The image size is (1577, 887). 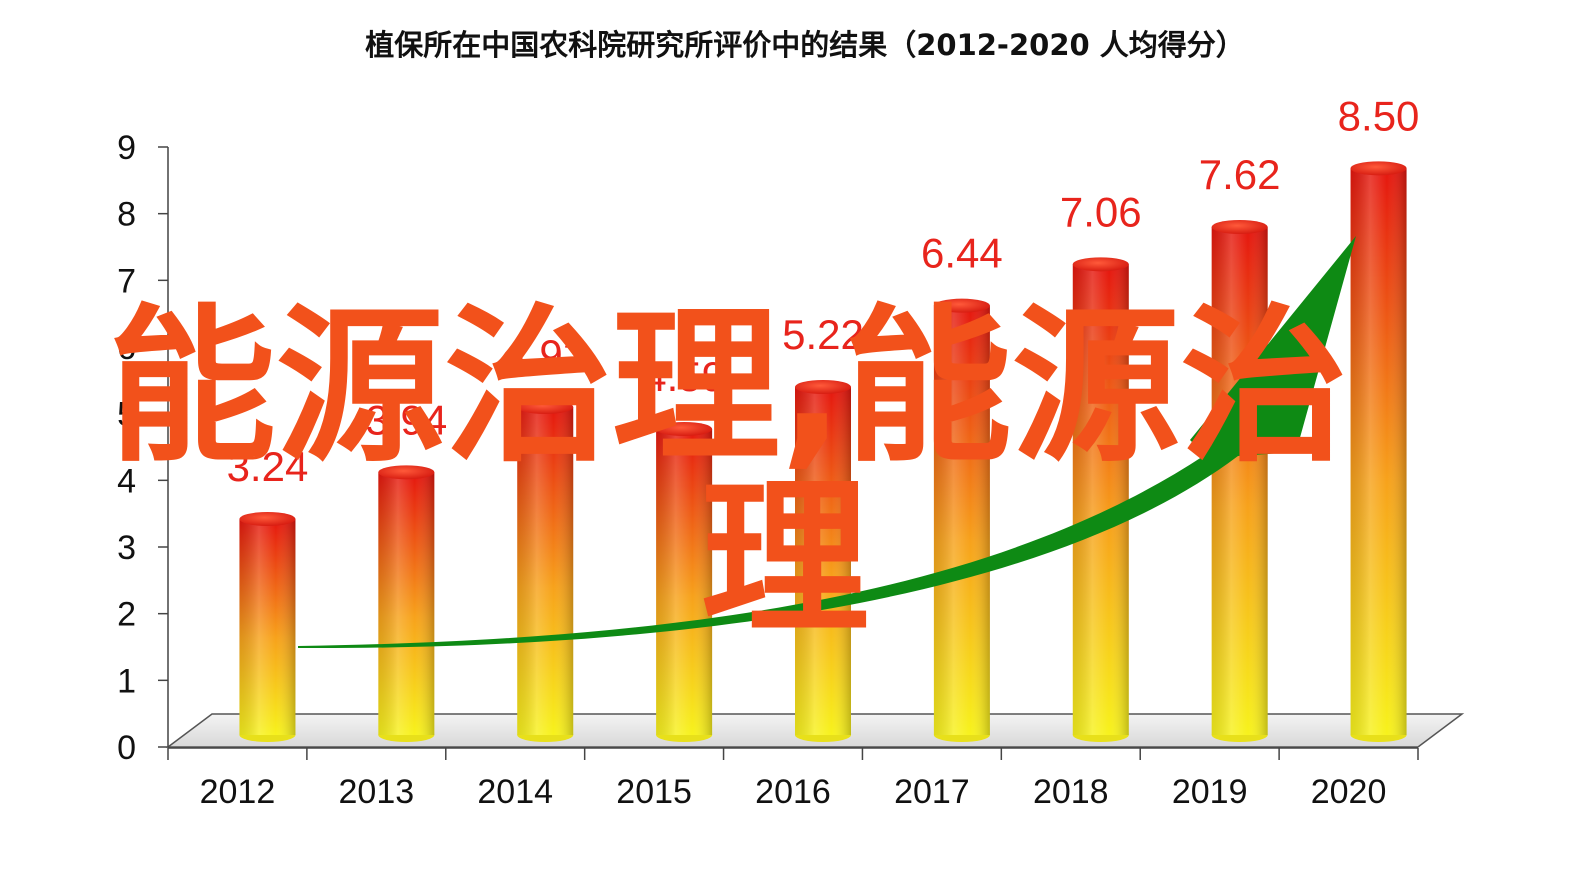 I want to click on y-tick-label: 0, so click(x=126, y=748).